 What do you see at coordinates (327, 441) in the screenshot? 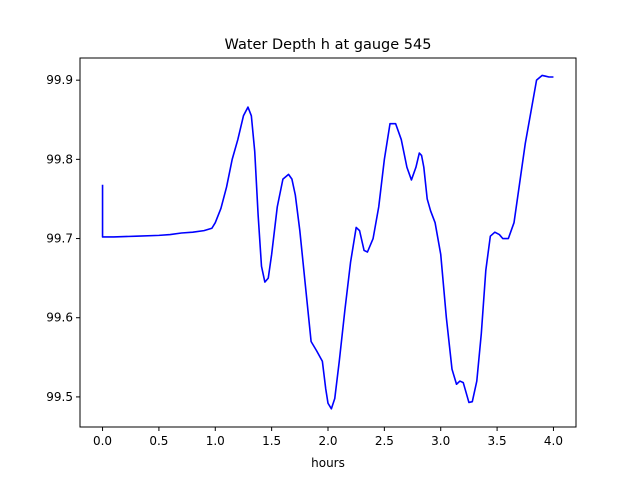
I see `x-tick-label: 2.0` at bounding box center [327, 441].